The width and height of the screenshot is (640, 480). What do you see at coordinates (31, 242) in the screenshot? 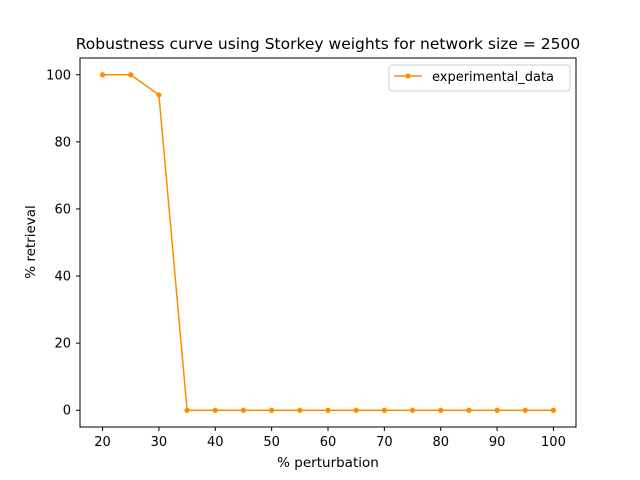
I see `y-axis-label: % retrieval` at bounding box center [31, 242].